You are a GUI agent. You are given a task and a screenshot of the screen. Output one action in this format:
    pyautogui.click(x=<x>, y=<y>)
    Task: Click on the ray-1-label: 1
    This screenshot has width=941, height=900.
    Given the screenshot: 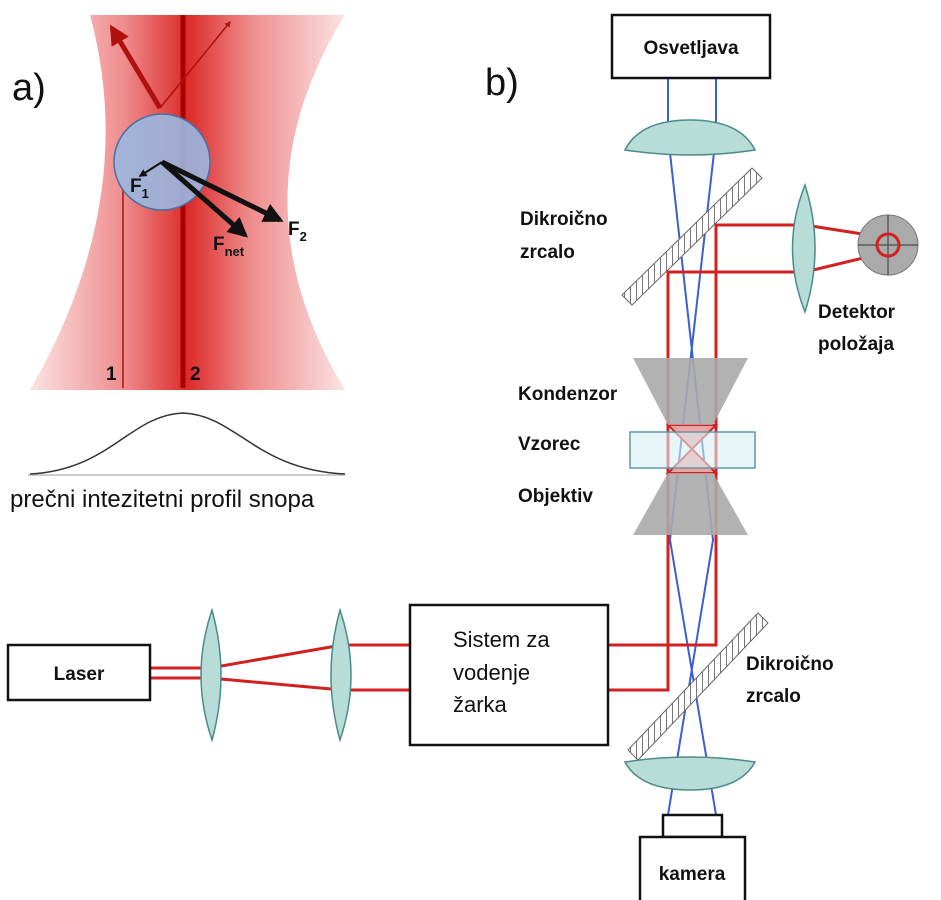 What is the action you would take?
    pyautogui.click(x=111, y=374)
    